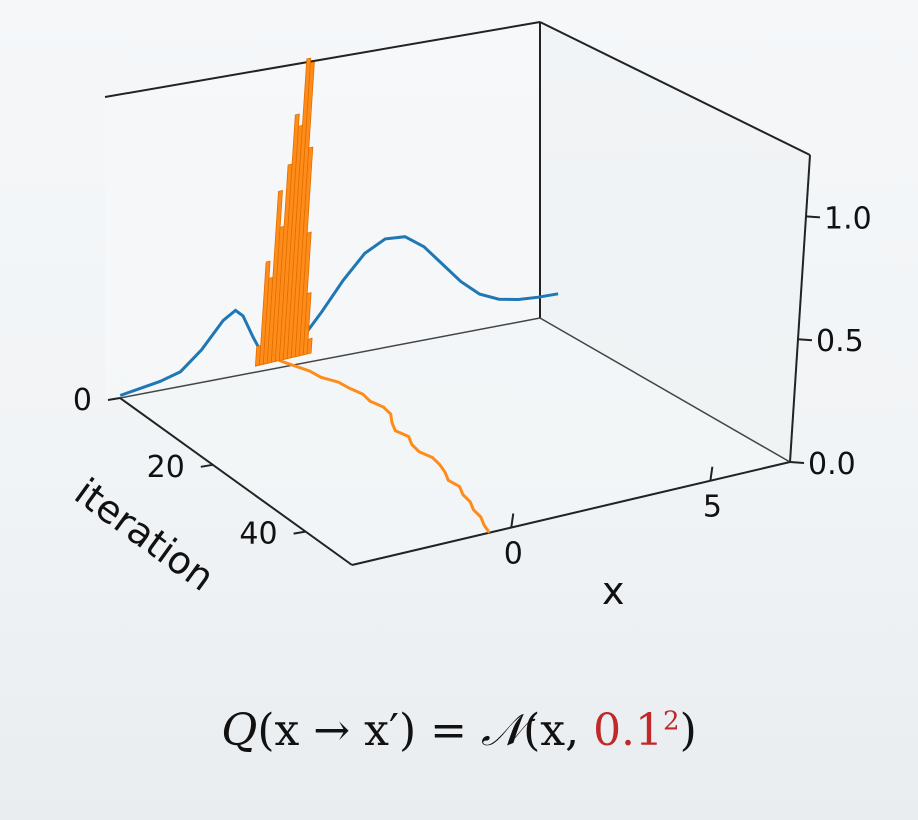  I want to click on formula-variance-base: 0.1, so click(628, 730).